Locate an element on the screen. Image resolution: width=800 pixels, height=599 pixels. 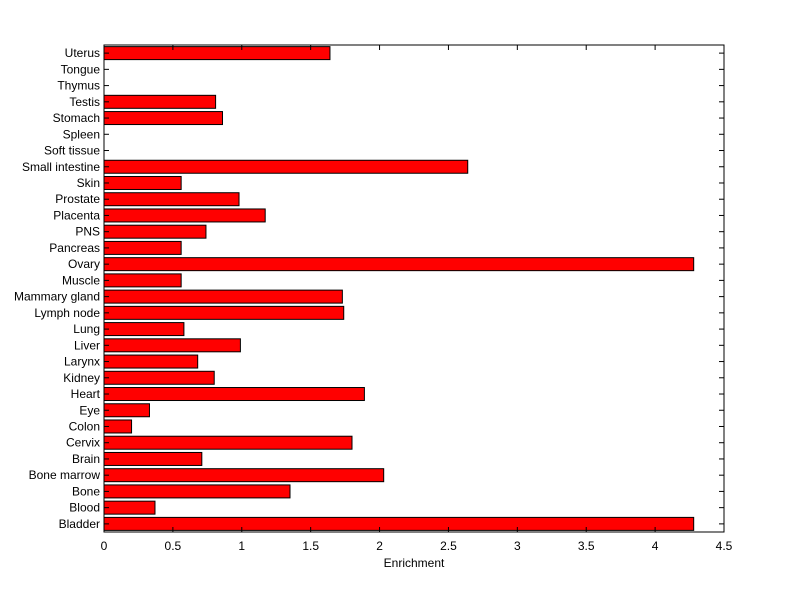
bar-heart is located at coordinates (234, 394).